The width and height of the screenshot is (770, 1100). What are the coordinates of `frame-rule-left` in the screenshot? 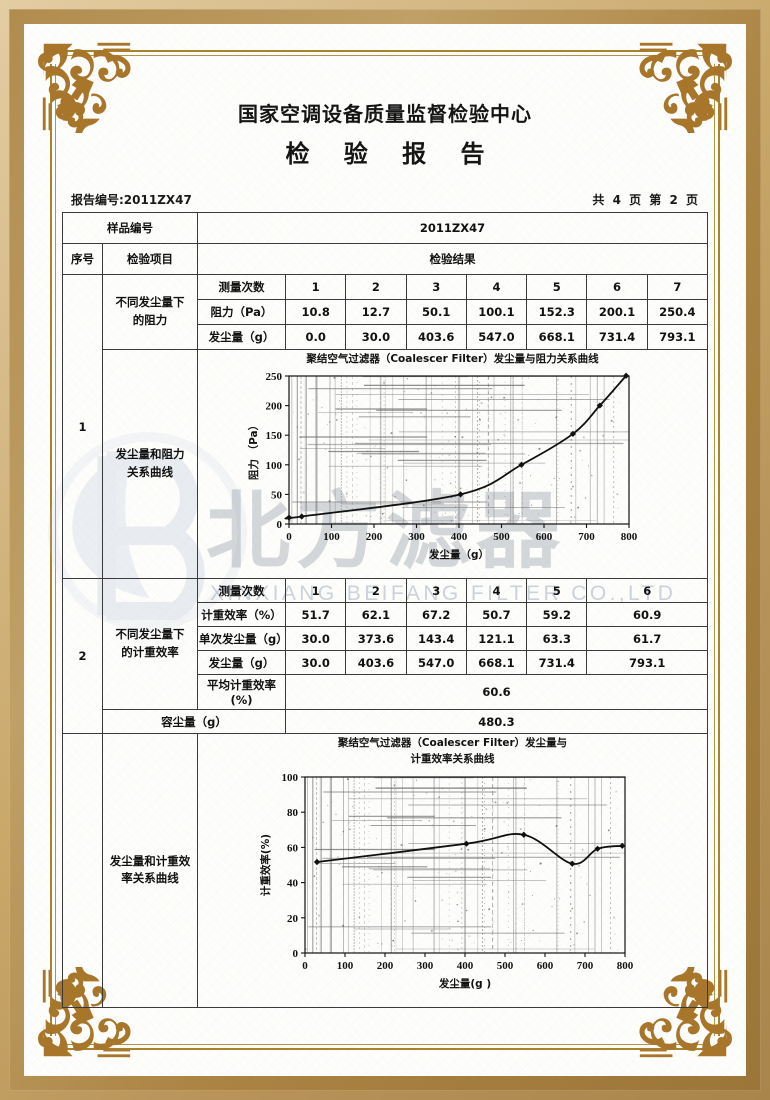 It's located at (51, 550).